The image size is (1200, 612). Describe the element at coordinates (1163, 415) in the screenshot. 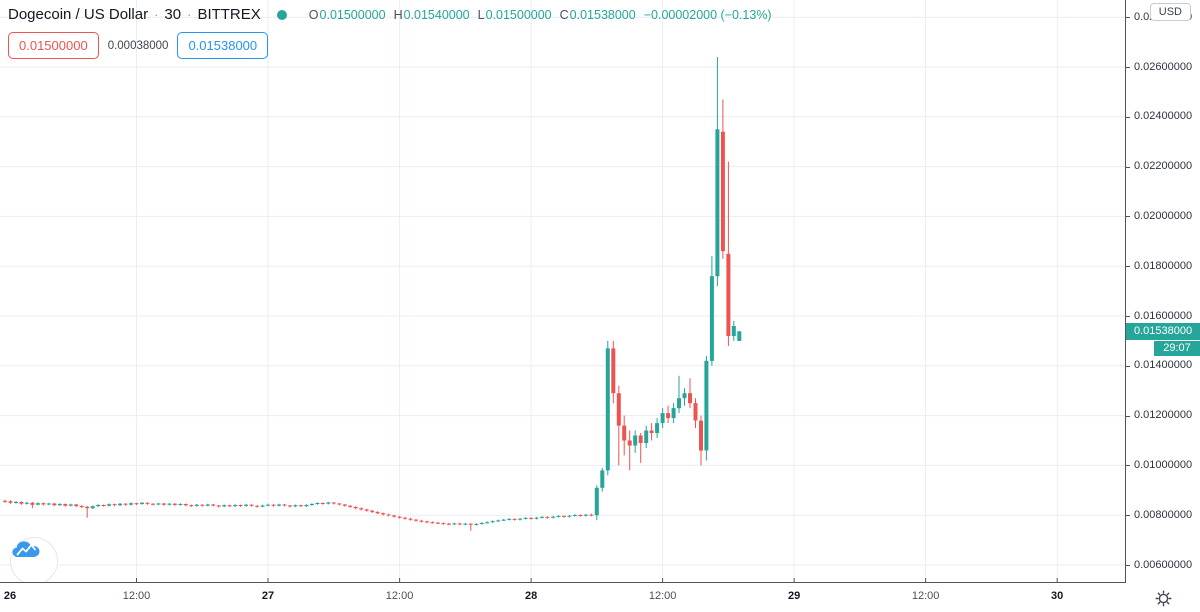

I see `price-axis-label: 0.01200000` at that location.